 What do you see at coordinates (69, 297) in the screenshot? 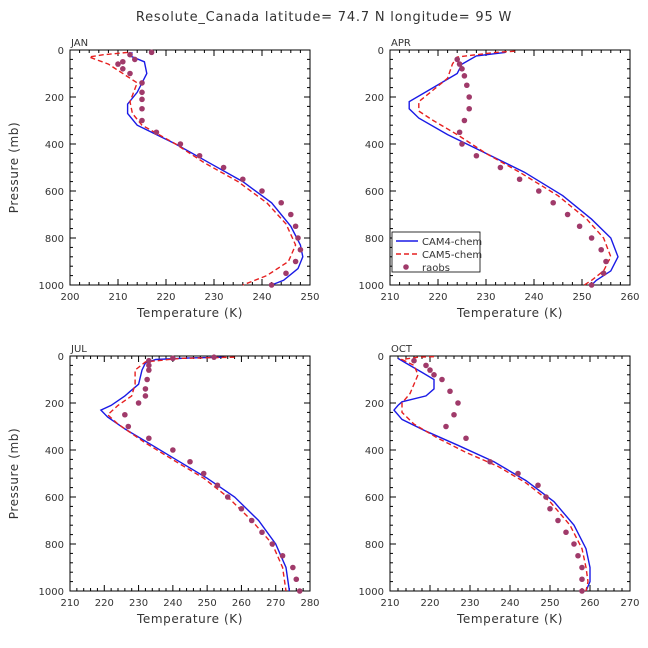
I see `x-tick-label: 200` at bounding box center [69, 297].